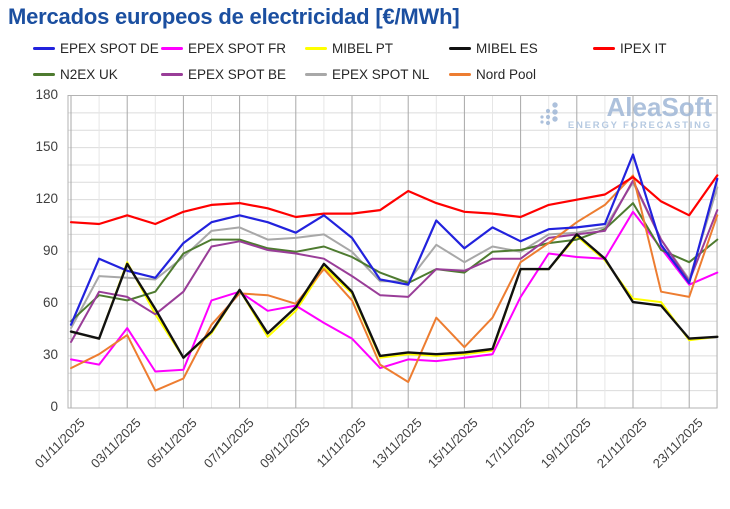 Image resolution: width=730 pixels, height=509 pixels. What do you see at coordinates (54, 406) in the screenshot?
I see `y-tick-label: 0` at bounding box center [54, 406].